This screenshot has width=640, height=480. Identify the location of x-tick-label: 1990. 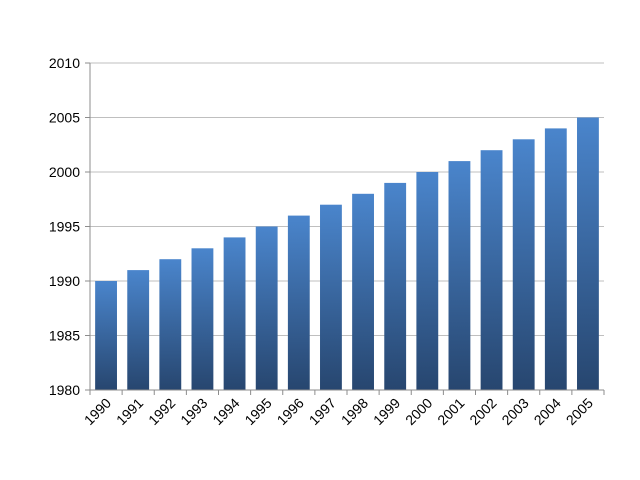
(97, 411).